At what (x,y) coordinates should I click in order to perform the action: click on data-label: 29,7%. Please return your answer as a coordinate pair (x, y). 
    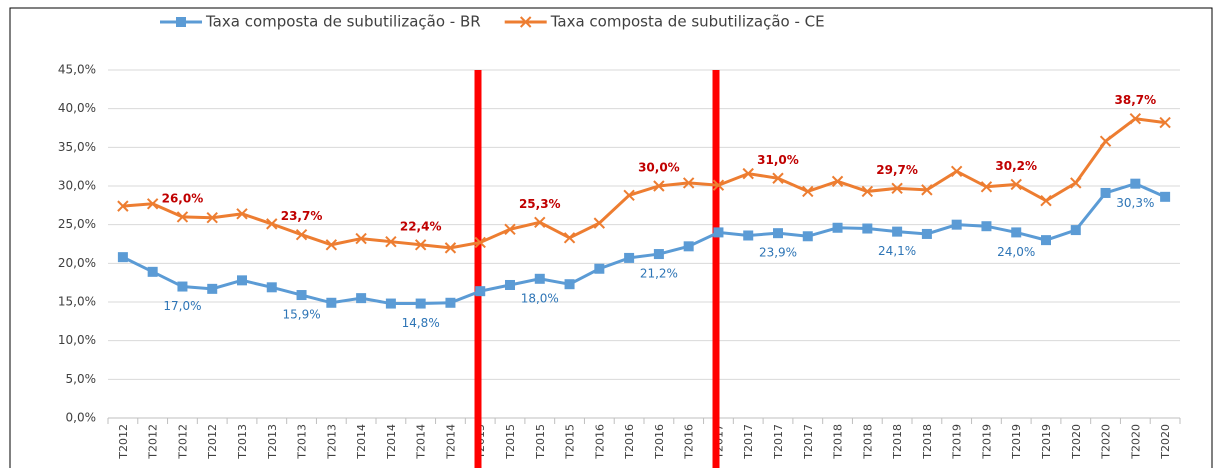
    Looking at the image, I should click on (897, 170).